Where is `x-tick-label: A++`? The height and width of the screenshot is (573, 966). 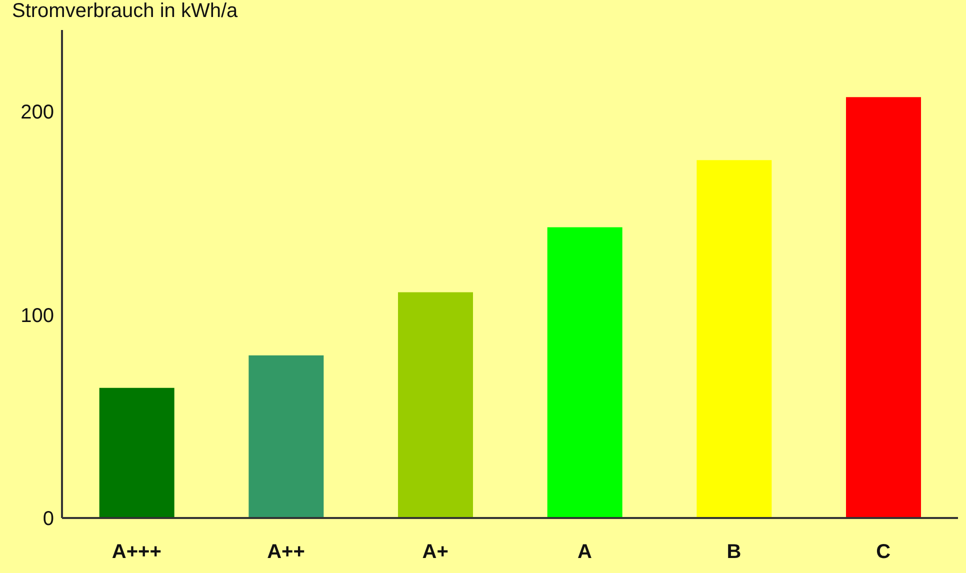 x-tick-label: A++ is located at coordinates (286, 552).